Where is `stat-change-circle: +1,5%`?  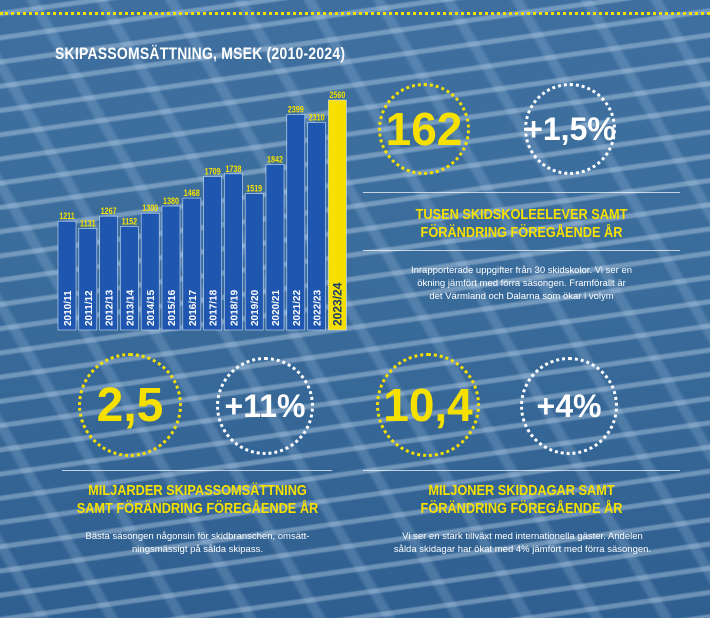
stat-change-circle: +1,5% is located at coordinates (570, 129).